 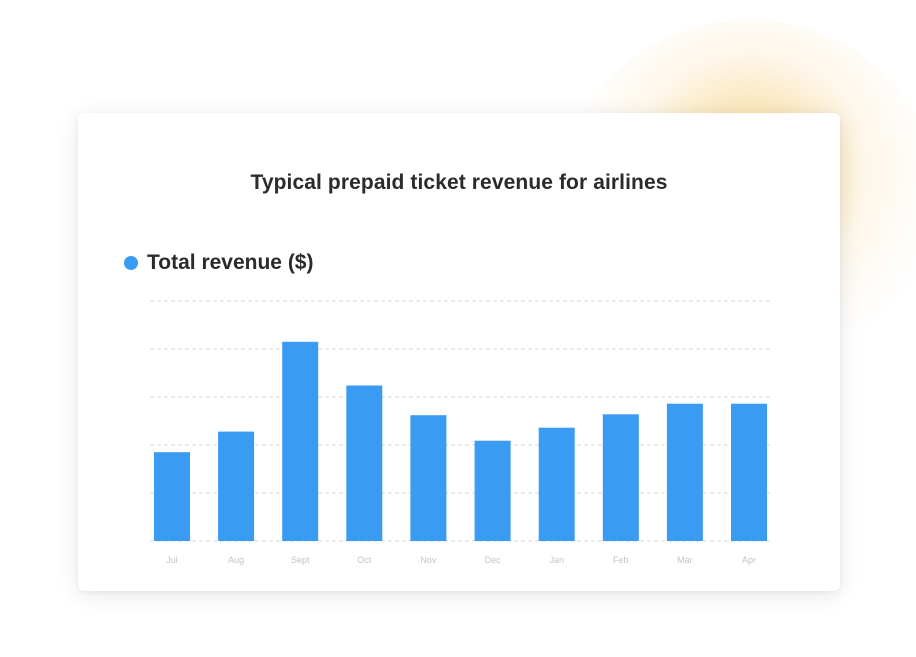 What do you see at coordinates (620, 477) in the screenshot?
I see `bar-feb` at bounding box center [620, 477].